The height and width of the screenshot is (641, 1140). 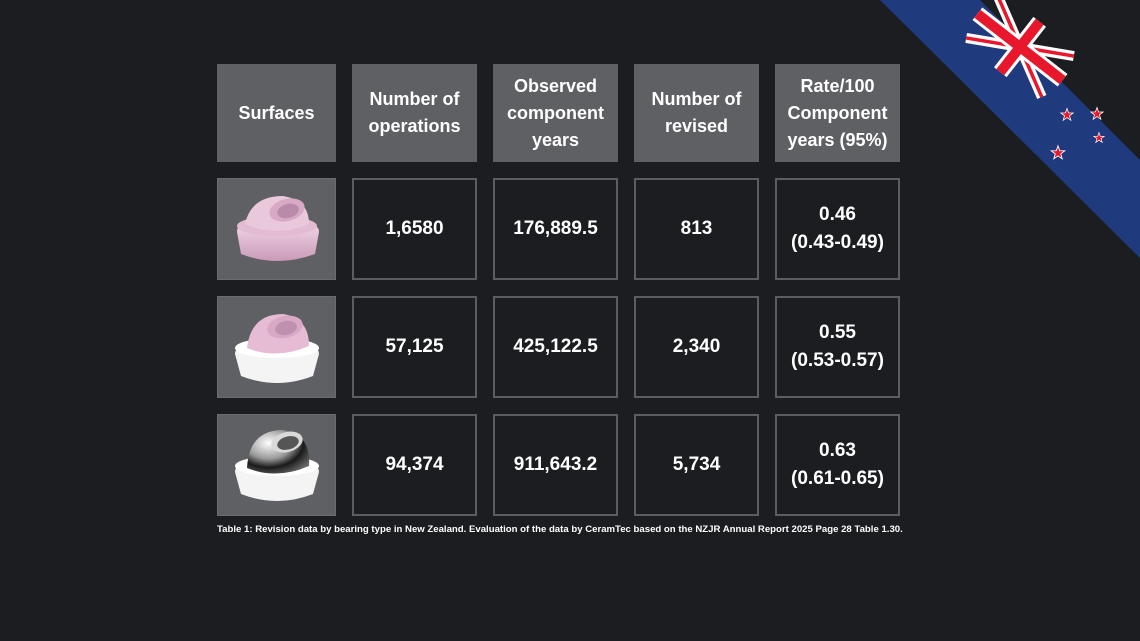 What do you see at coordinates (837, 465) in the screenshot?
I see `cell-rate: 0.63 (0.61-0.65)` at bounding box center [837, 465].